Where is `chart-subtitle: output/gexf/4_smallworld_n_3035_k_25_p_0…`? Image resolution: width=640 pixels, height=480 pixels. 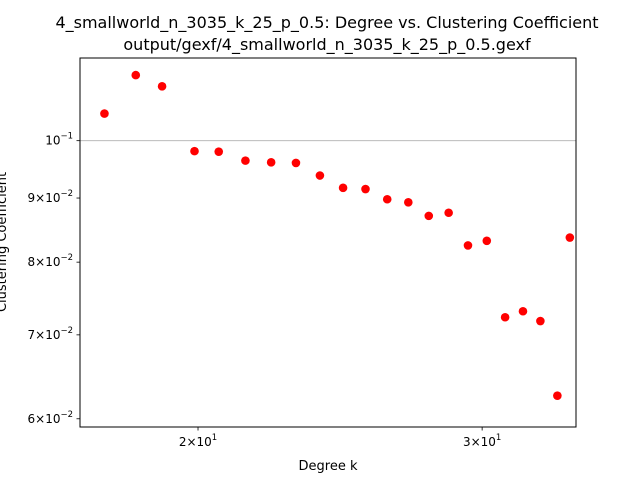
chart-subtitle: output/gexf/4_smallworld_n_3035_k_25_p_0… is located at coordinates (327, 45).